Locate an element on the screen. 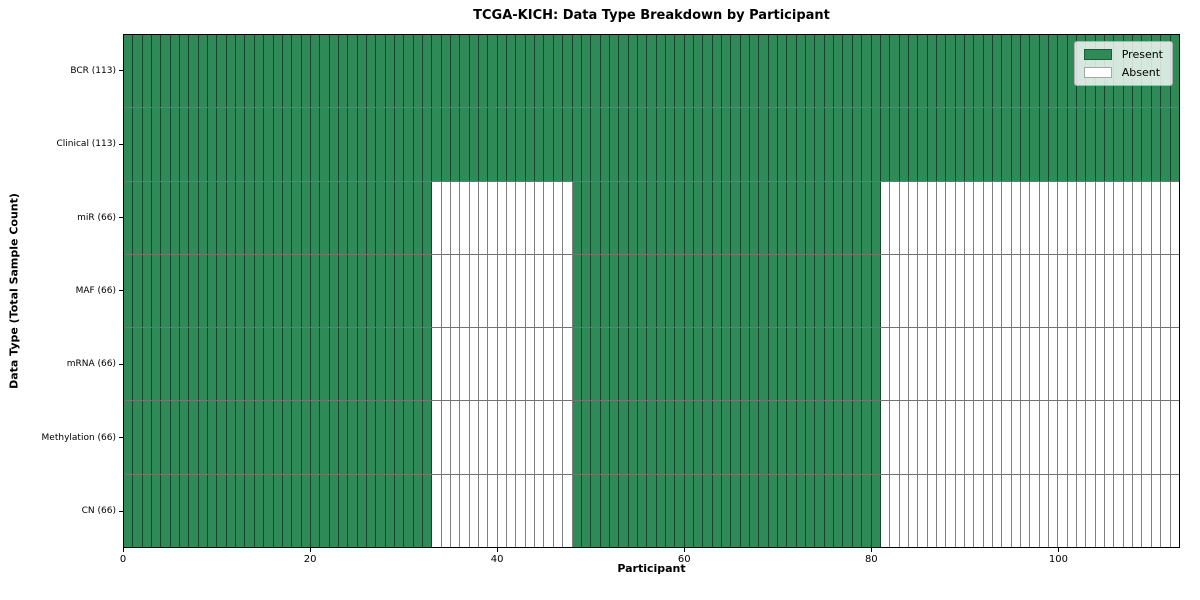 The image size is (1200, 600). y-tick-row: CN (66) is located at coordinates (61, 511).